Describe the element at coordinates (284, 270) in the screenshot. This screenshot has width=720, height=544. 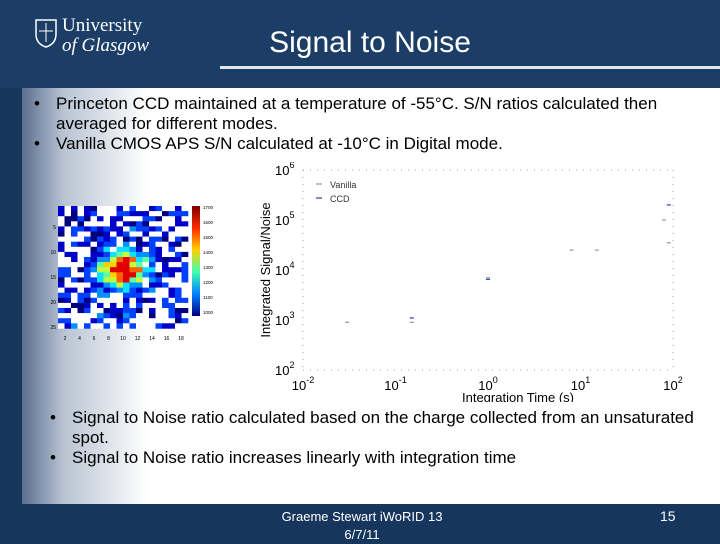
I see `y-tick-labels: 102 103 104 105 106` at that location.